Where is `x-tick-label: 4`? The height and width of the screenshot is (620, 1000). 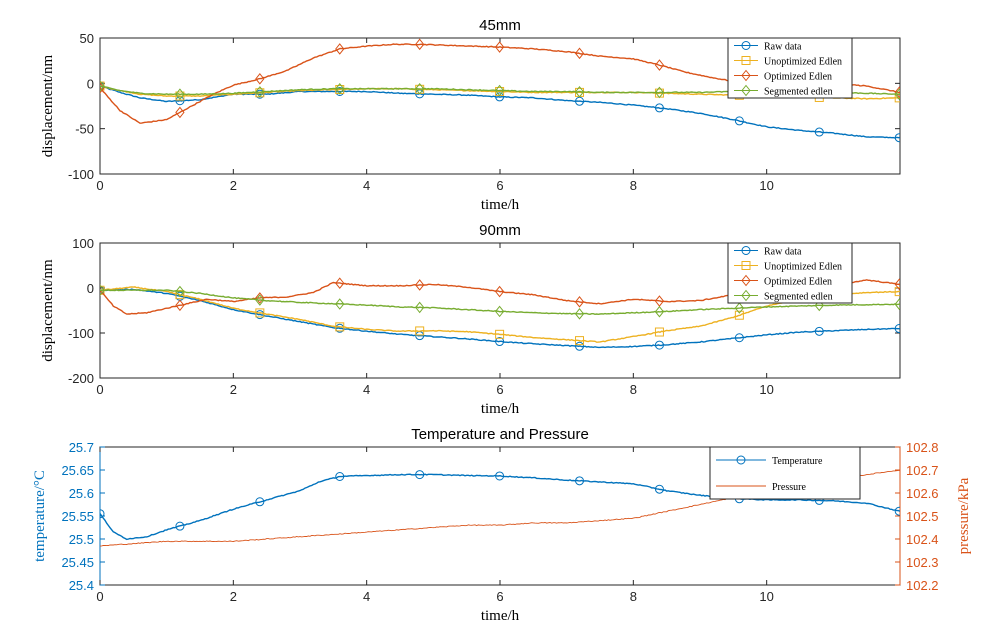
x-tick-label: 4 is located at coordinates (366, 185).